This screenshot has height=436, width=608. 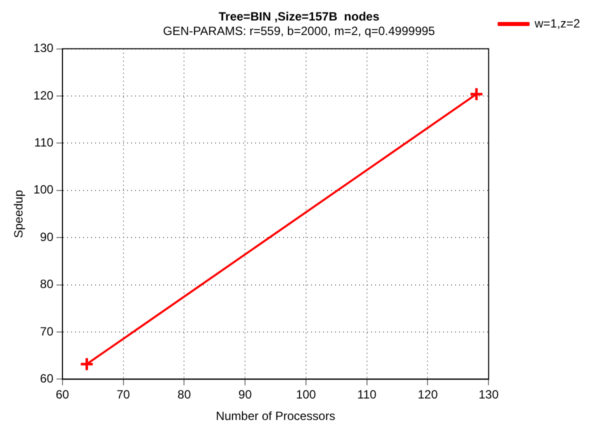 I want to click on x-tick-label: 120, so click(x=428, y=395).